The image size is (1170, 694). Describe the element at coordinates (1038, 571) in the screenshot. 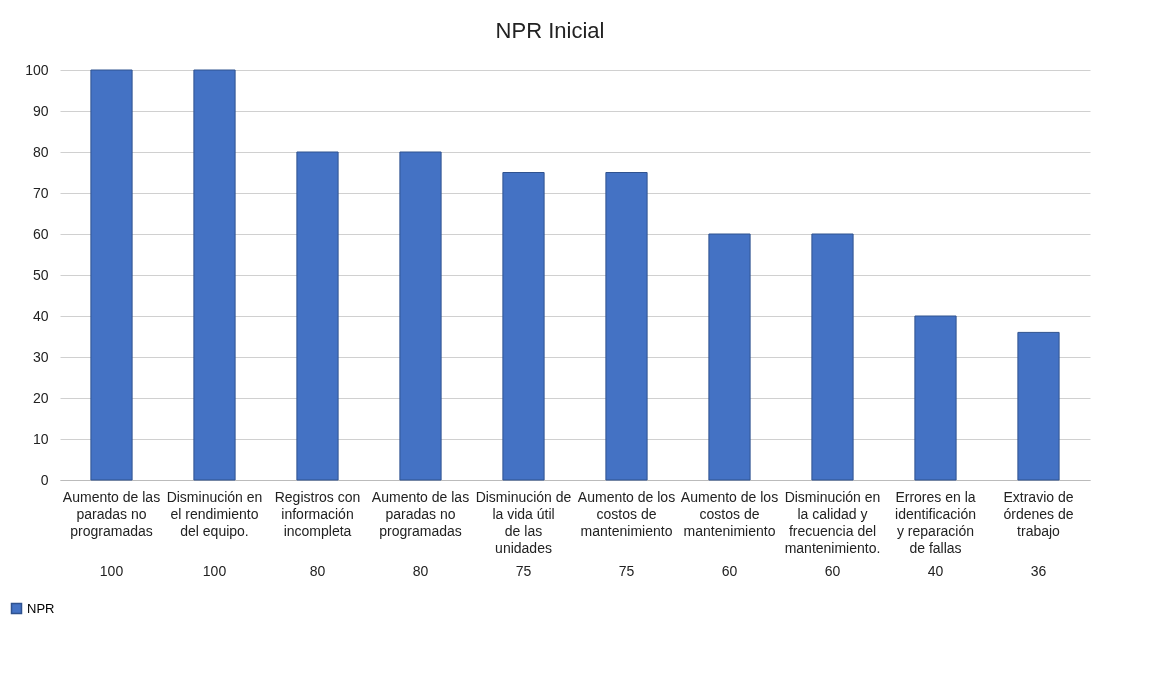

I see `data-label: 36` at that location.